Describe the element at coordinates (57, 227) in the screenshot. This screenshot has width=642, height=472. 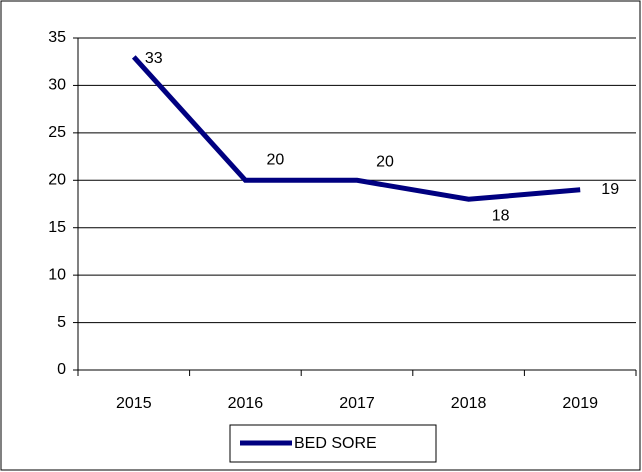
I see `y-tick-label: 15` at that location.